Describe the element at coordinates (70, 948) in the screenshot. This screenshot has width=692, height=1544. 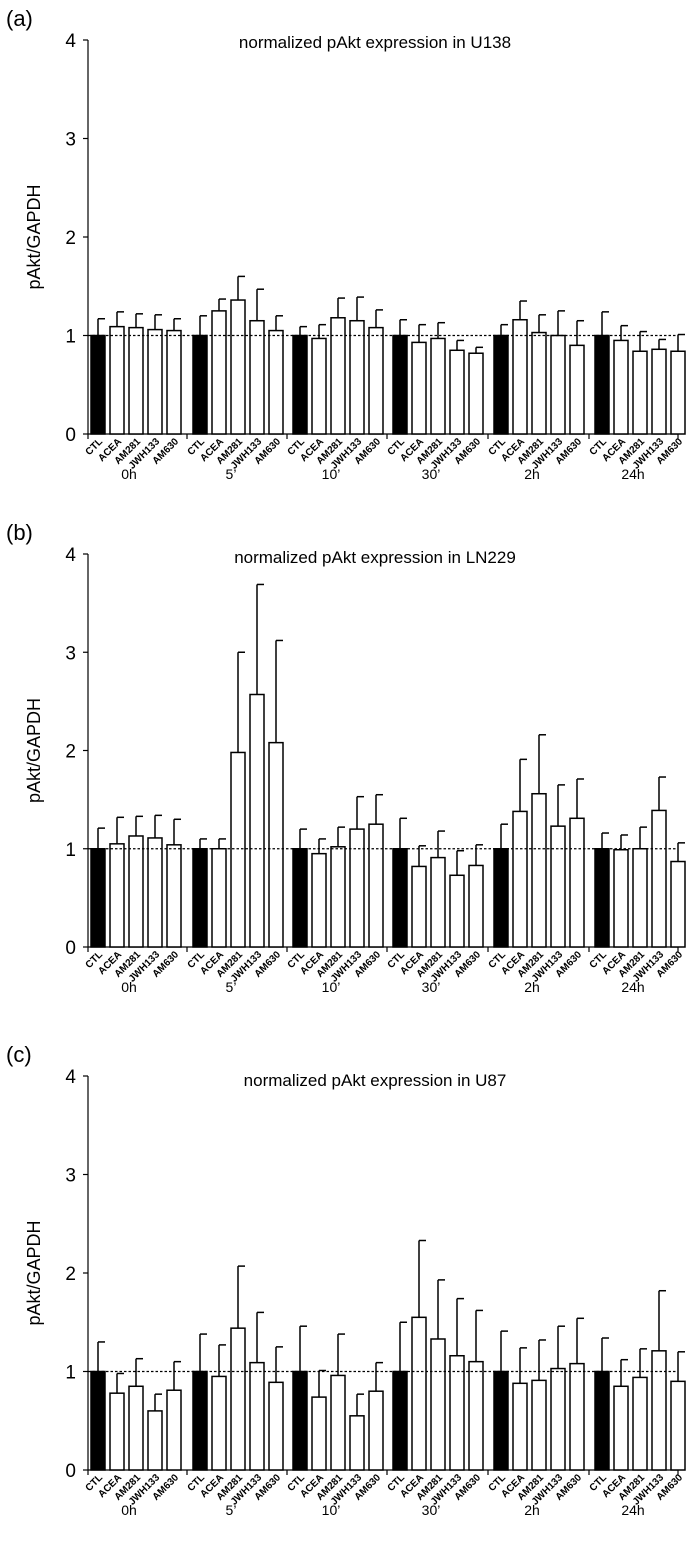
I see `y-tick-label: 0` at that location.